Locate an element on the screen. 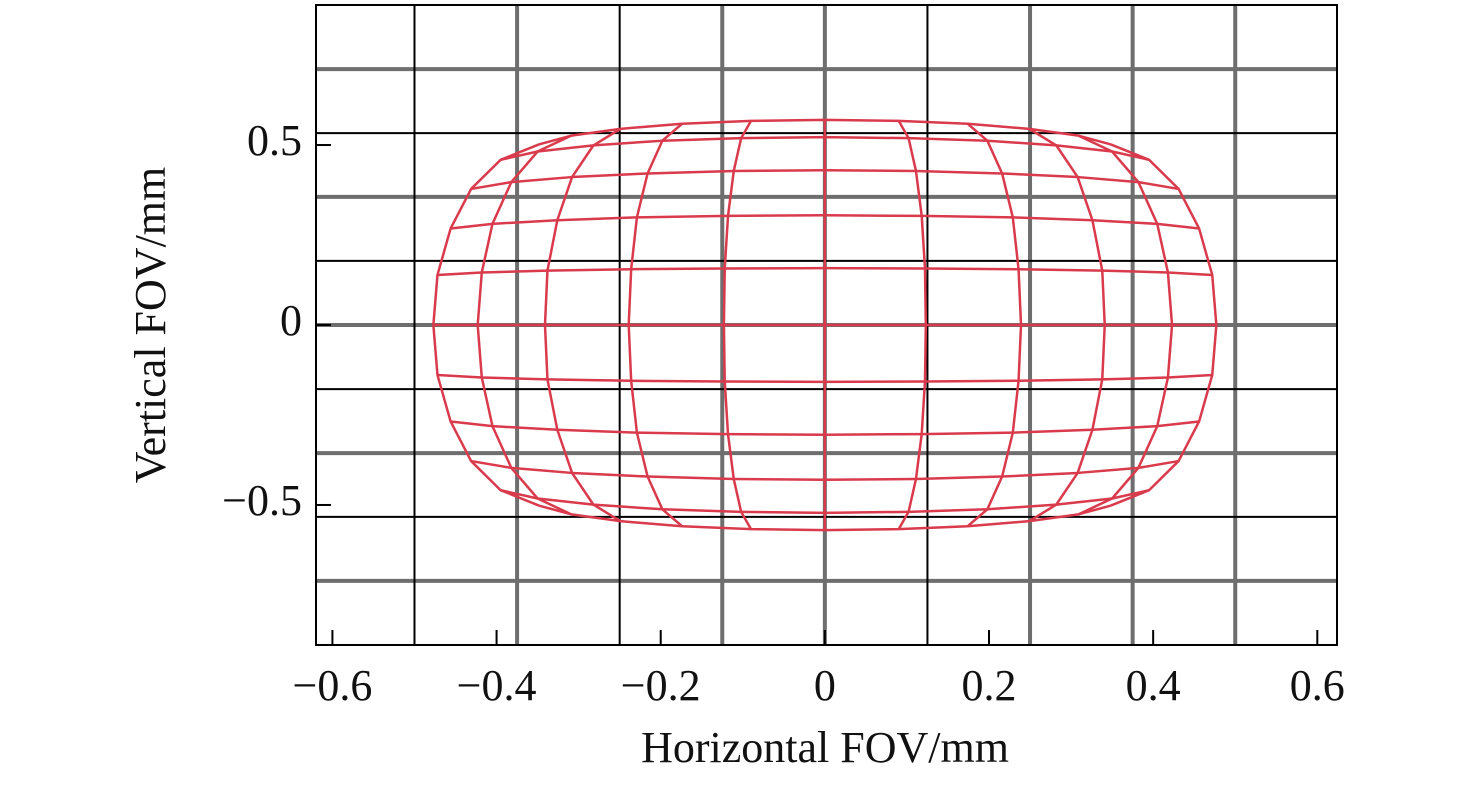 Image resolution: width=1476 pixels, height=791 pixels. x-tick-label: 0.6 is located at coordinates (1317, 685).